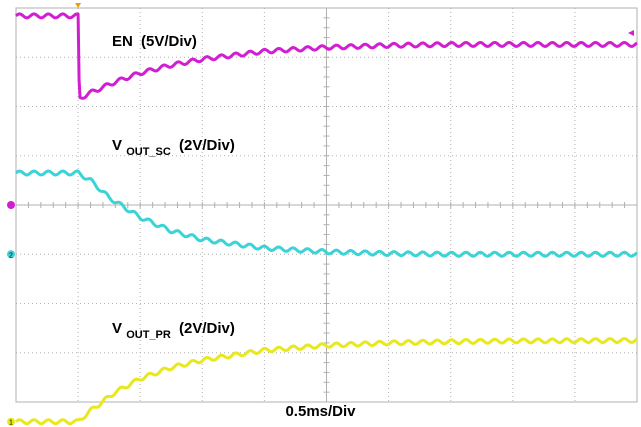 The height and width of the screenshot is (427, 641). I want to click on vout-sc-label-sub: OUT_SC, so click(148, 152).